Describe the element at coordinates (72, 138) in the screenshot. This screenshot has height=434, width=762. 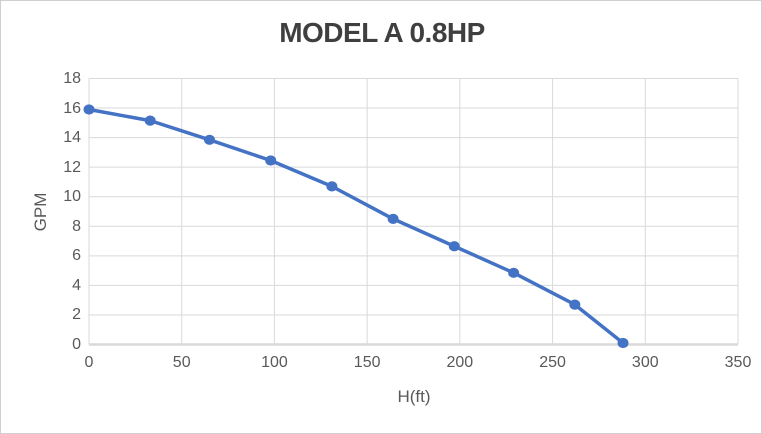
I see `y-axis-tick-label: 14` at that location.